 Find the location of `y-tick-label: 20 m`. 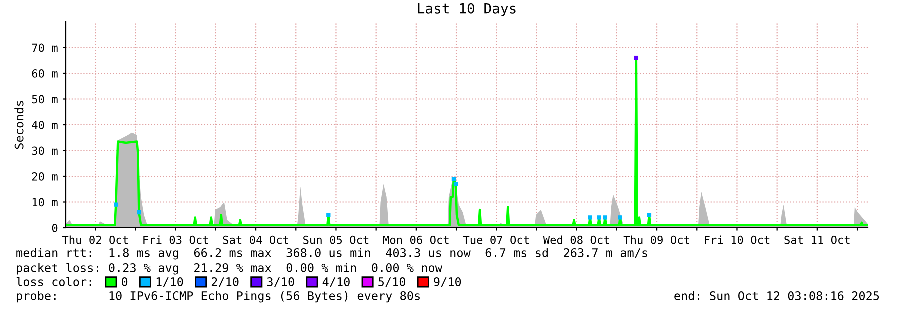

y-tick-label: 20 m is located at coordinates (45, 176).